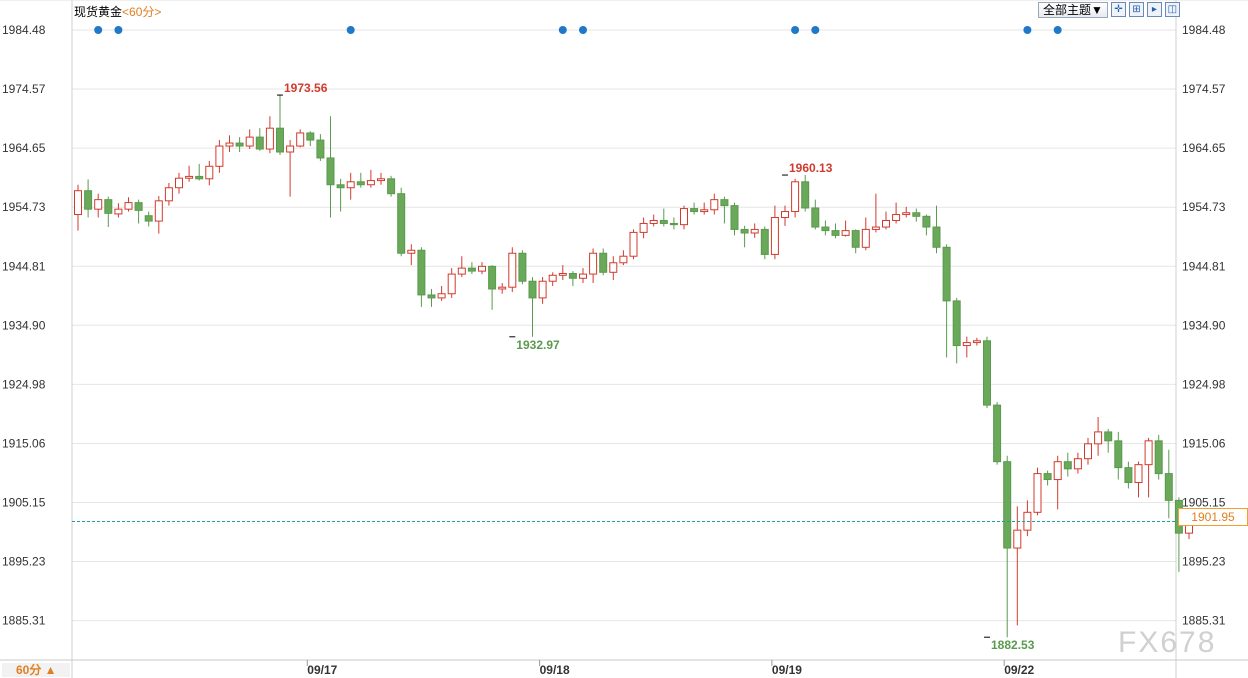  I want to click on extreme-label: 1960.13, so click(811, 168).